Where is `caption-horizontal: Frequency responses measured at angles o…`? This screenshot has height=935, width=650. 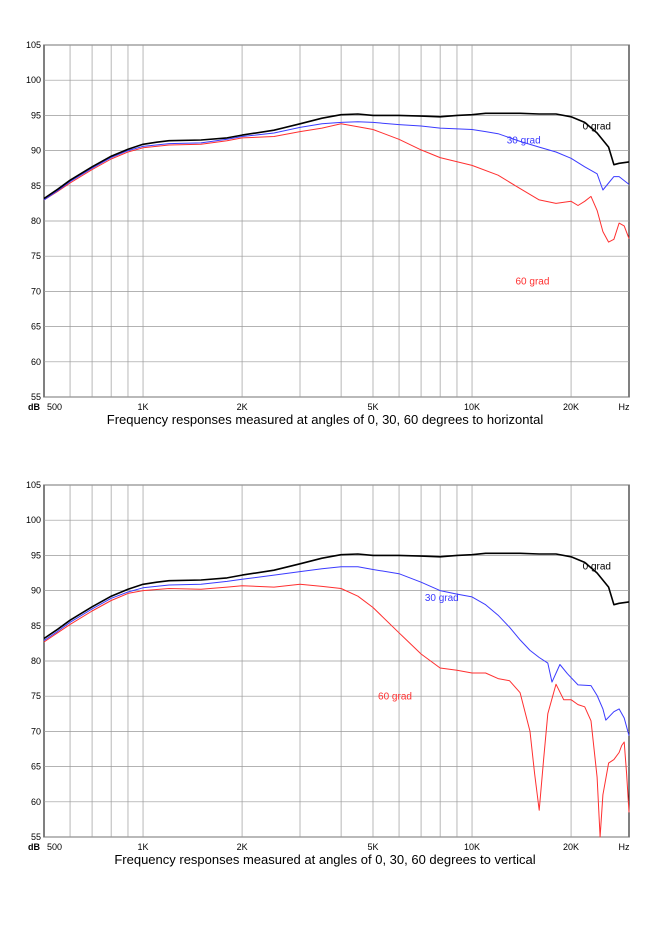 caption-horizontal: Frequency responses measured at angles o… is located at coordinates (325, 419).